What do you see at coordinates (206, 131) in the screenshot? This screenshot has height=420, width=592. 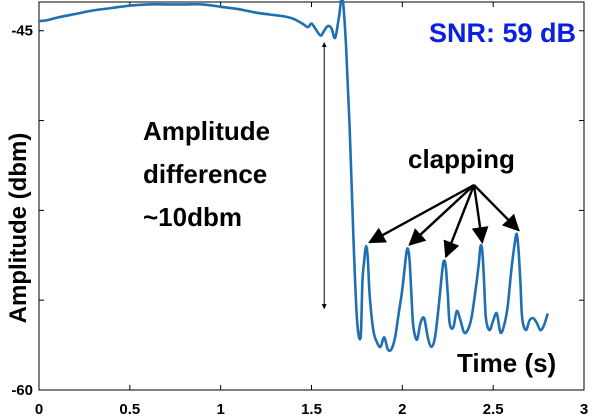 I see `amplitude-diff-line1: Amplitude` at bounding box center [206, 131].